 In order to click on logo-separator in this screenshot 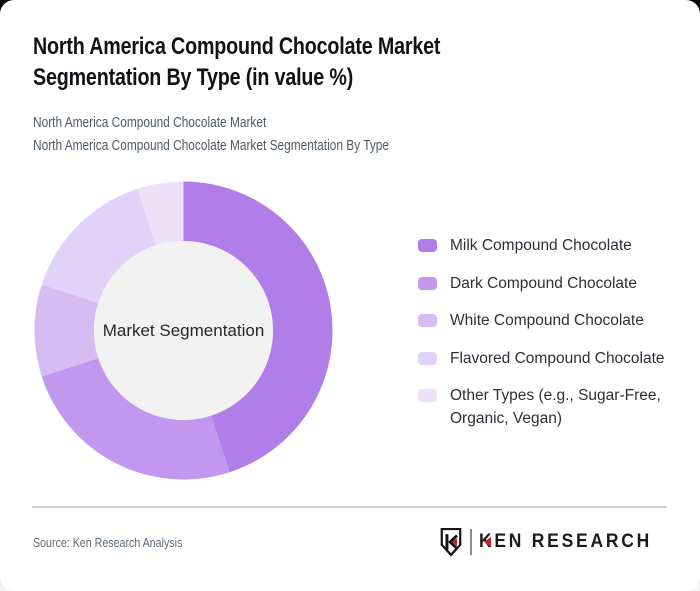, I will do `click(470, 542)`.